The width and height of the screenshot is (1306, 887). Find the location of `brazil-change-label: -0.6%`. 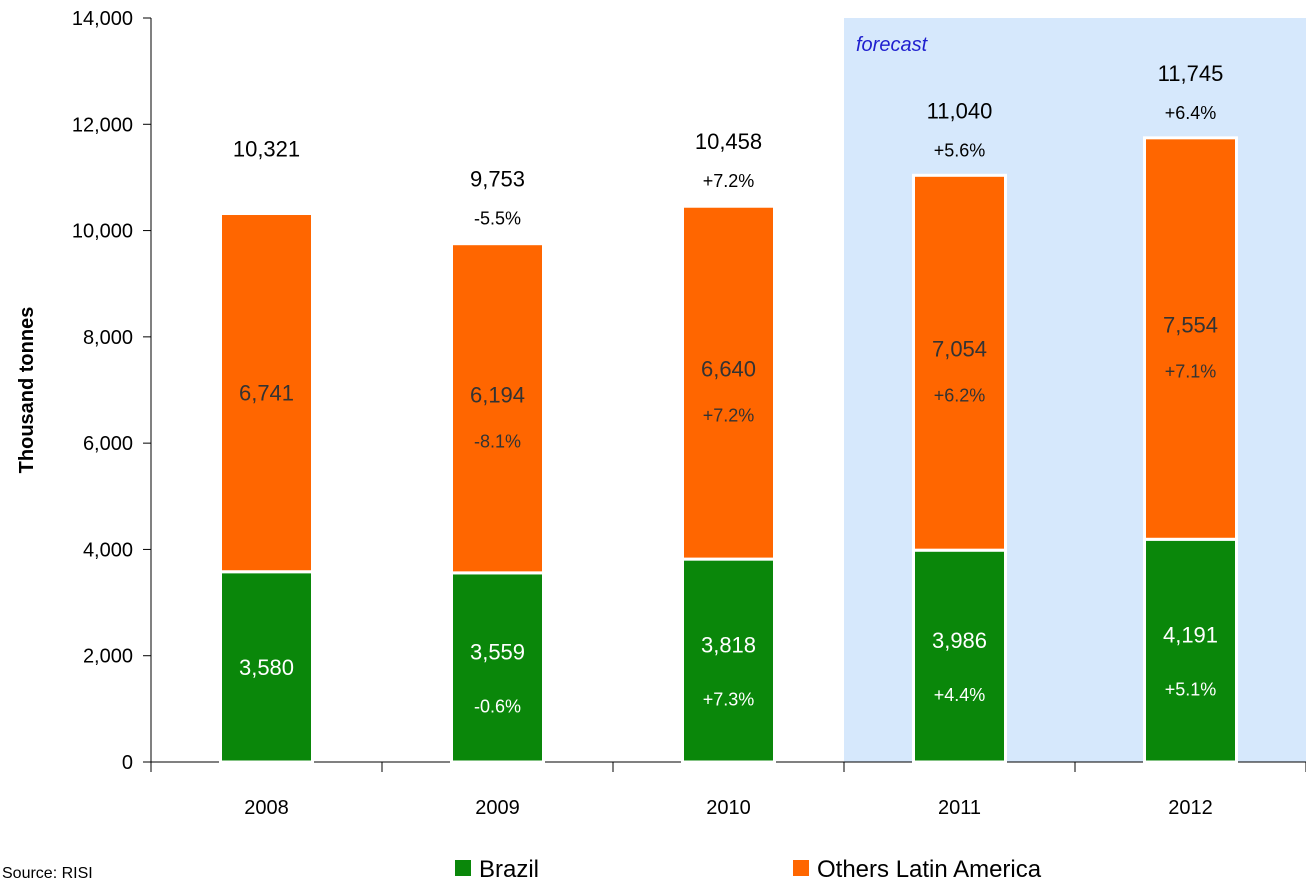

brazil-change-label: -0.6% is located at coordinates (497, 706).